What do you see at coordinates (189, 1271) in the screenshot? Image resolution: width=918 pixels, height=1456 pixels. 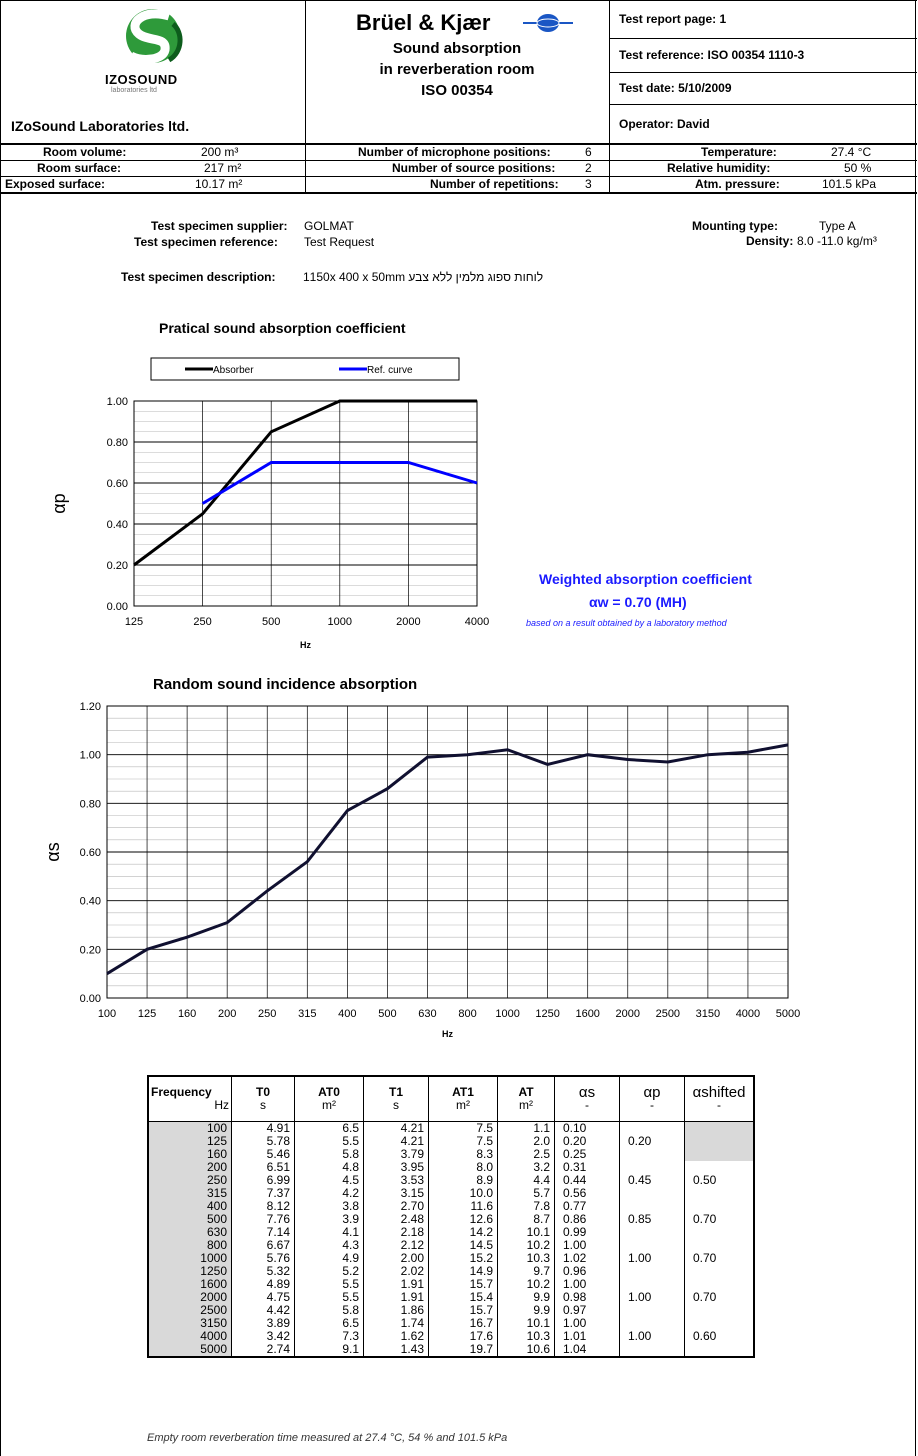 I see `table-cell: 1250` at bounding box center [189, 1271].